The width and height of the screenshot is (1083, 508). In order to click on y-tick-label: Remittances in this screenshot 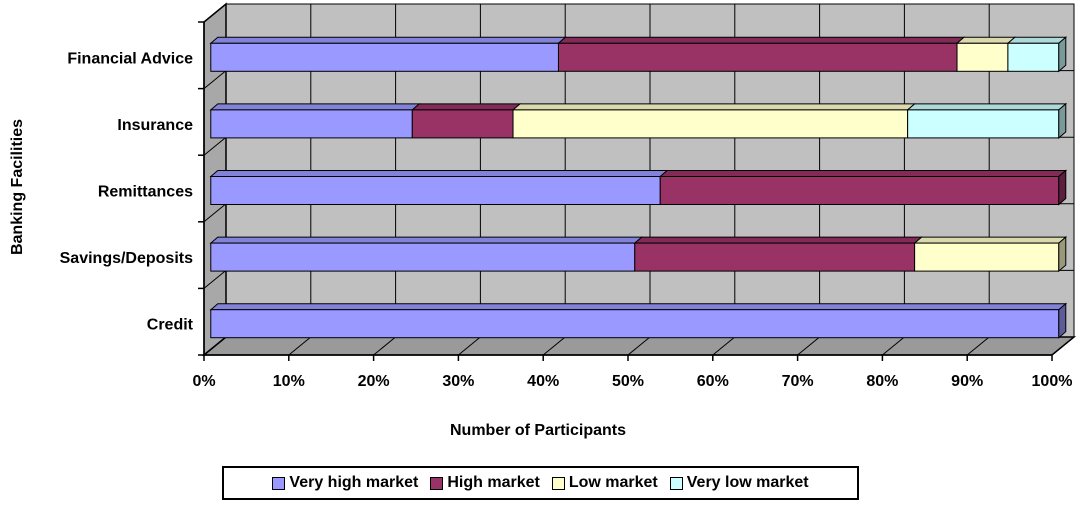, I will do `click(145, 192)`.